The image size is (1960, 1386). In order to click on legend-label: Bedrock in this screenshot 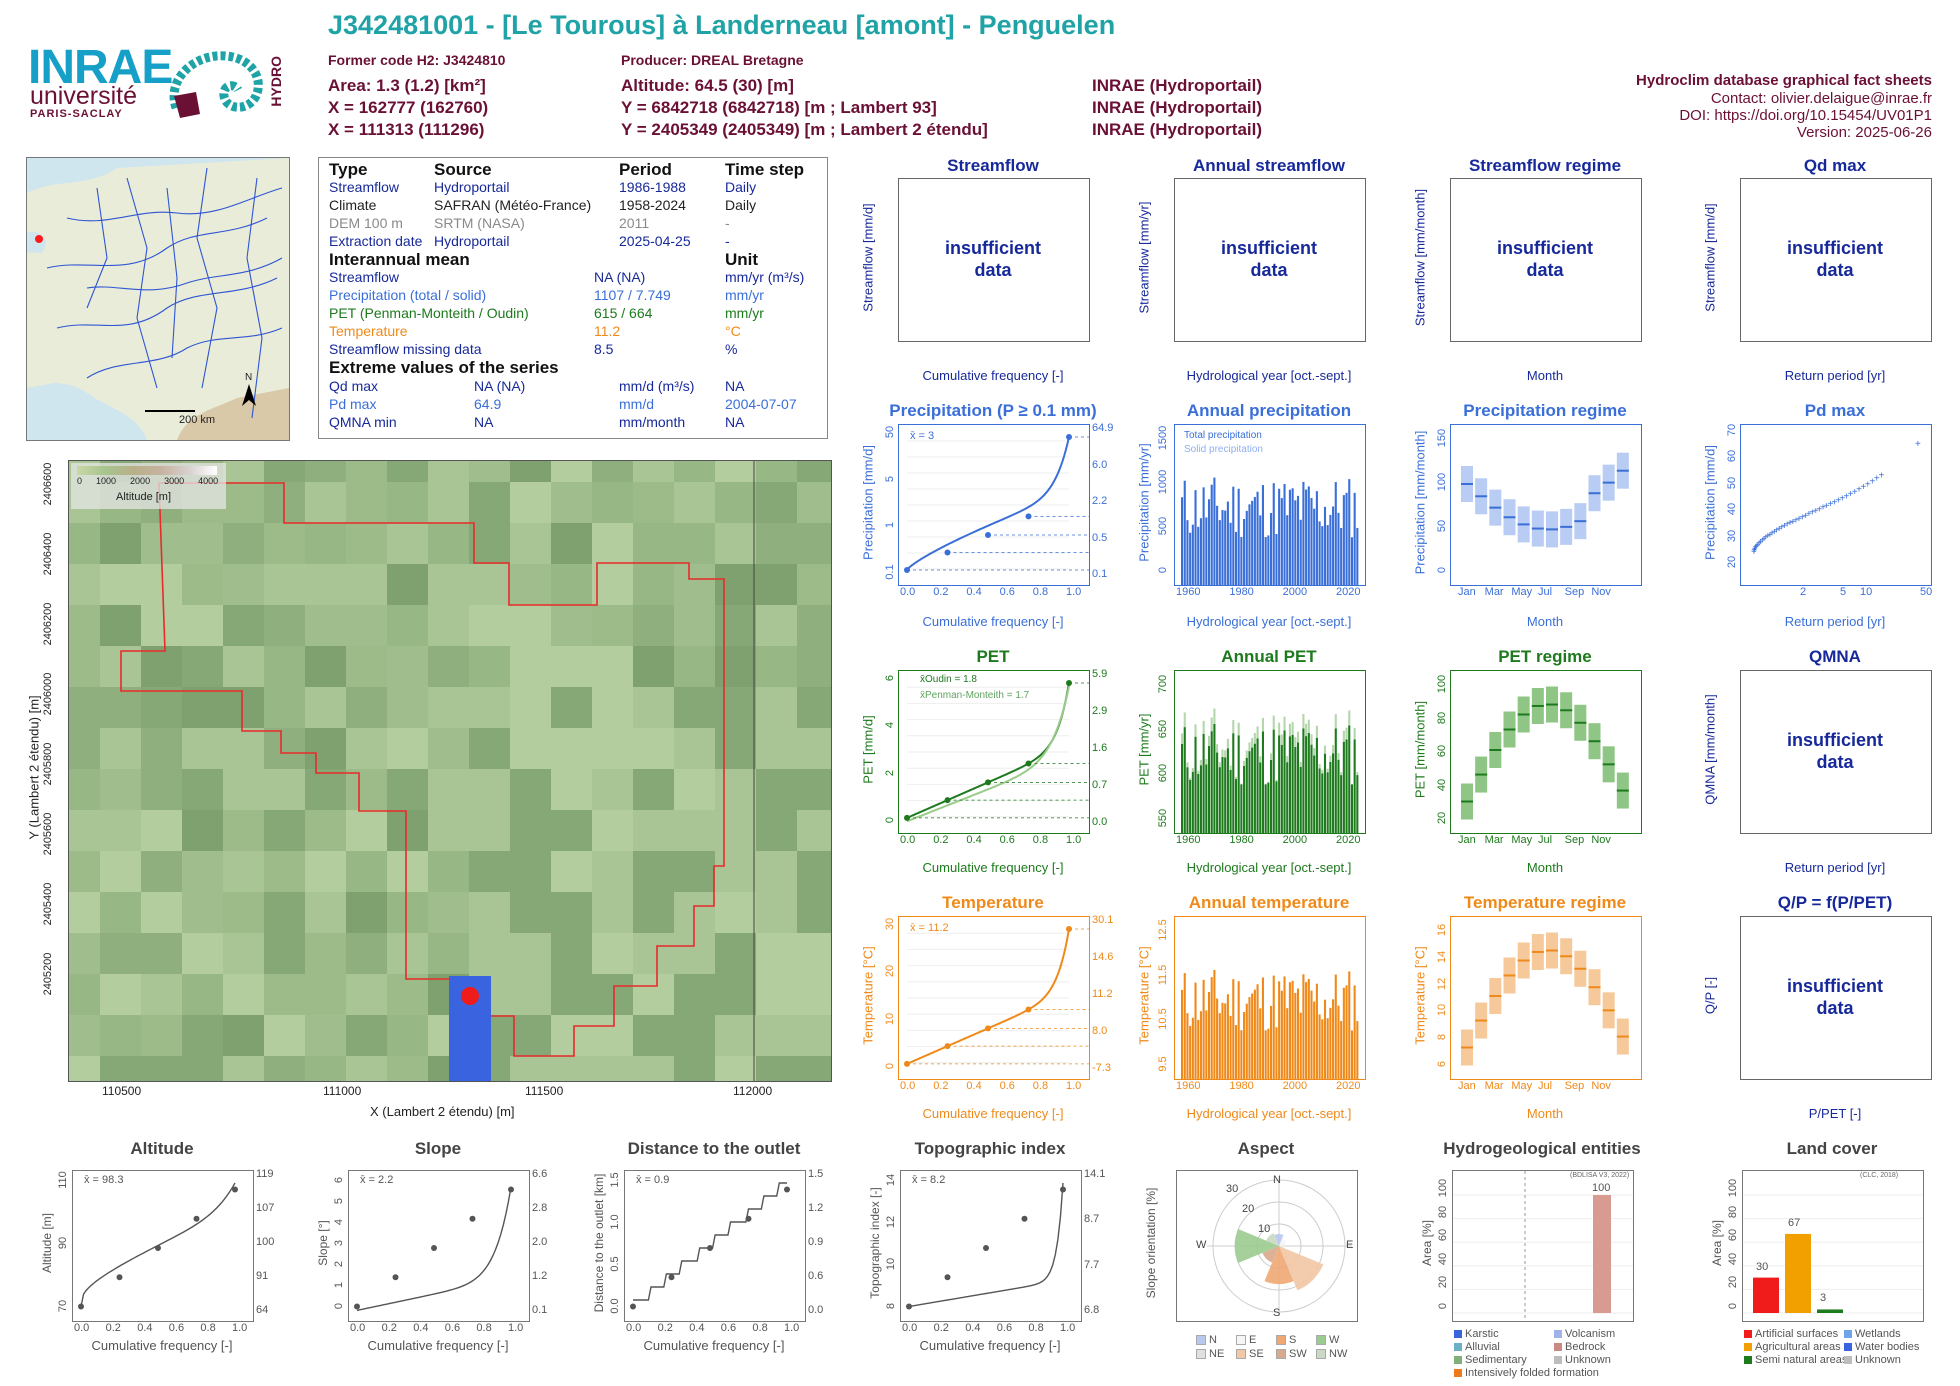, I will do `click(1585, 1347)`.